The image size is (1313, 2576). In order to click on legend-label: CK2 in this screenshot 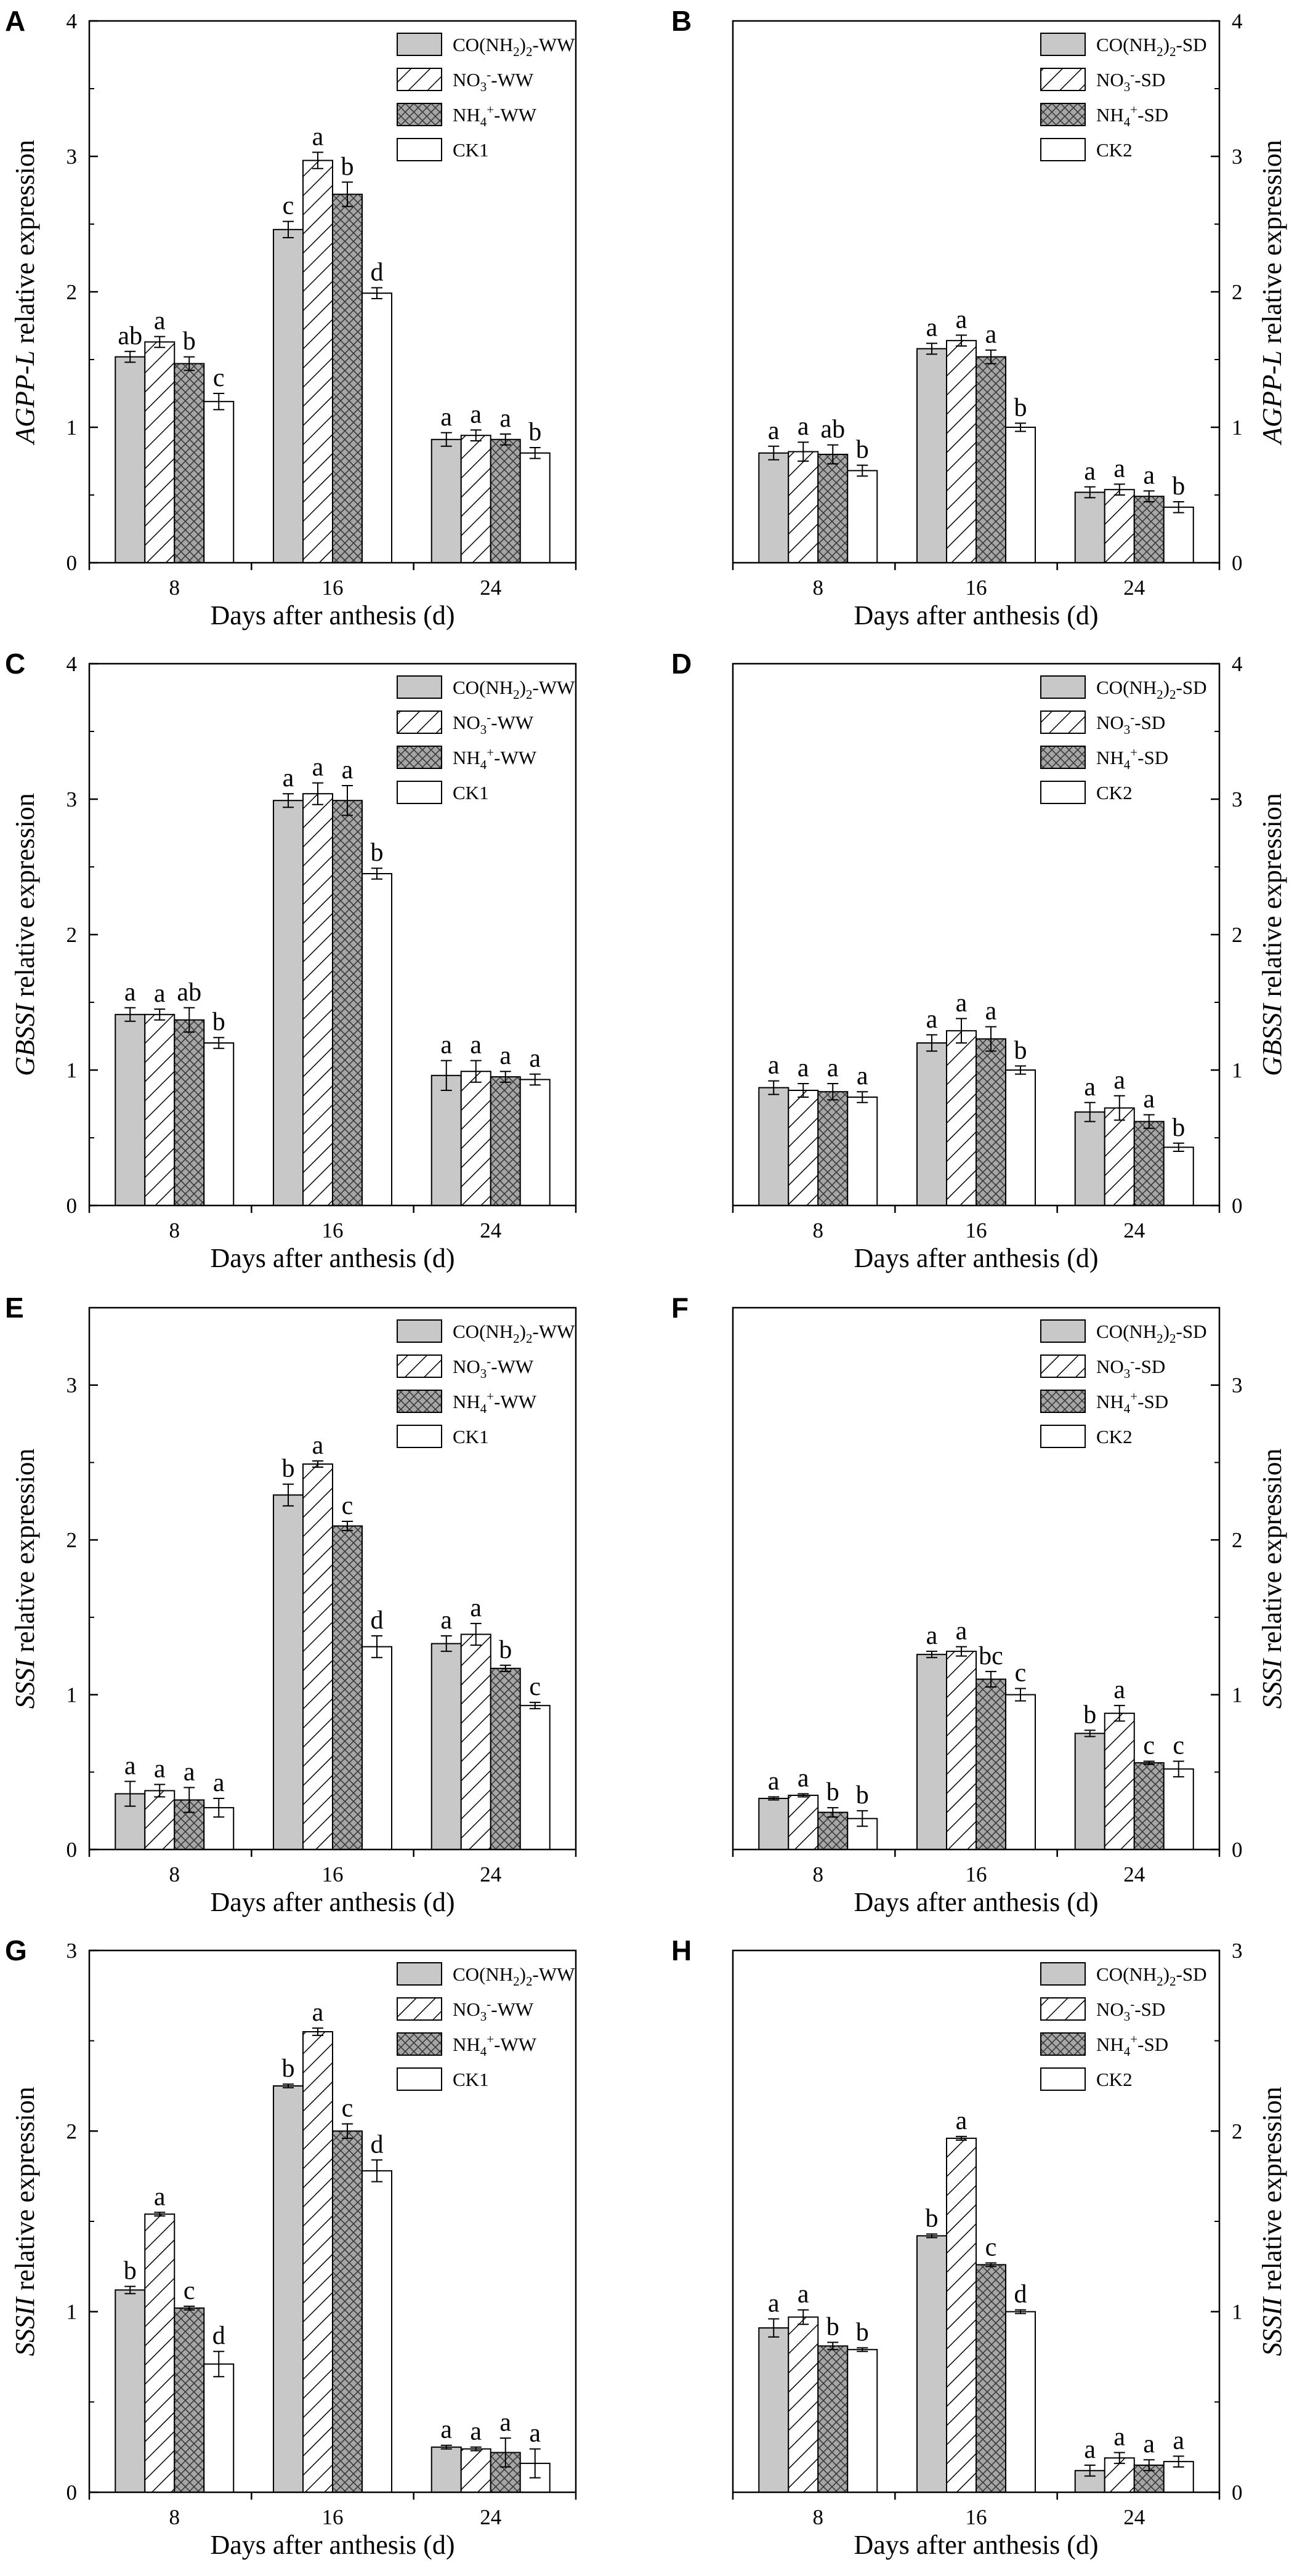, I will do `click(1114, 792)`.